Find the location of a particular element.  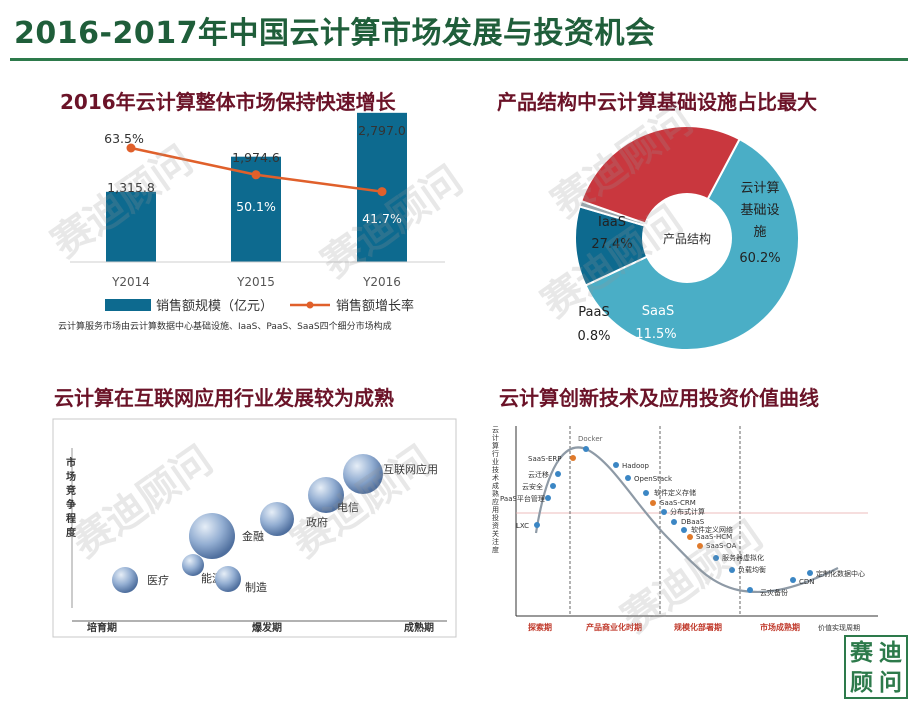

seal-char: 赛 is located at coordinates (861, 652).